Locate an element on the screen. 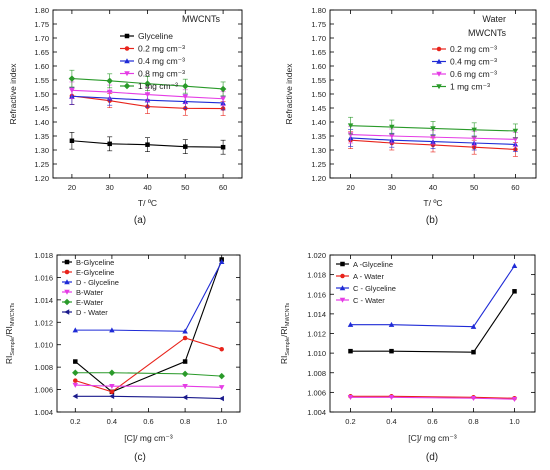 The width and height of the screenshot is (550, 470). legend-title: Water is located at coordinates (494, 19).